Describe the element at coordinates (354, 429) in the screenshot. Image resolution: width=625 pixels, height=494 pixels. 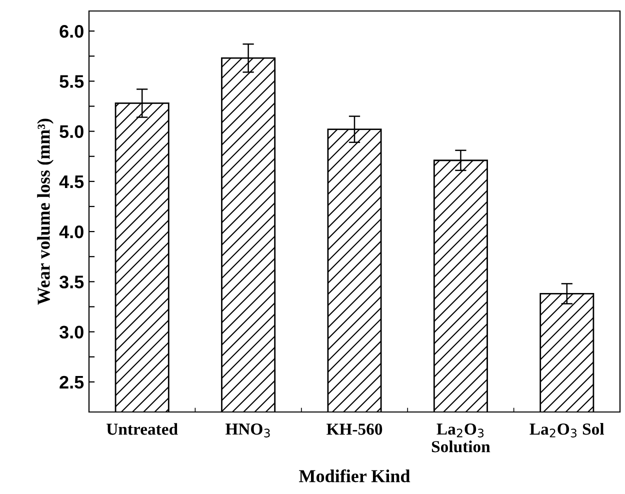
I see `x-tick-label: KH-560` at that location.